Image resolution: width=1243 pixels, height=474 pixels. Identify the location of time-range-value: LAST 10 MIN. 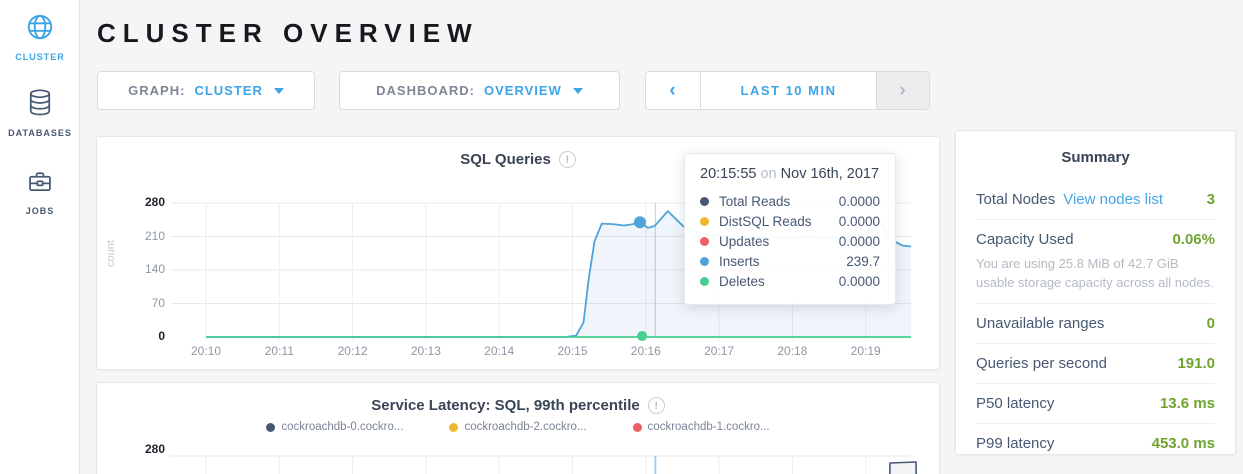
(788, 90).